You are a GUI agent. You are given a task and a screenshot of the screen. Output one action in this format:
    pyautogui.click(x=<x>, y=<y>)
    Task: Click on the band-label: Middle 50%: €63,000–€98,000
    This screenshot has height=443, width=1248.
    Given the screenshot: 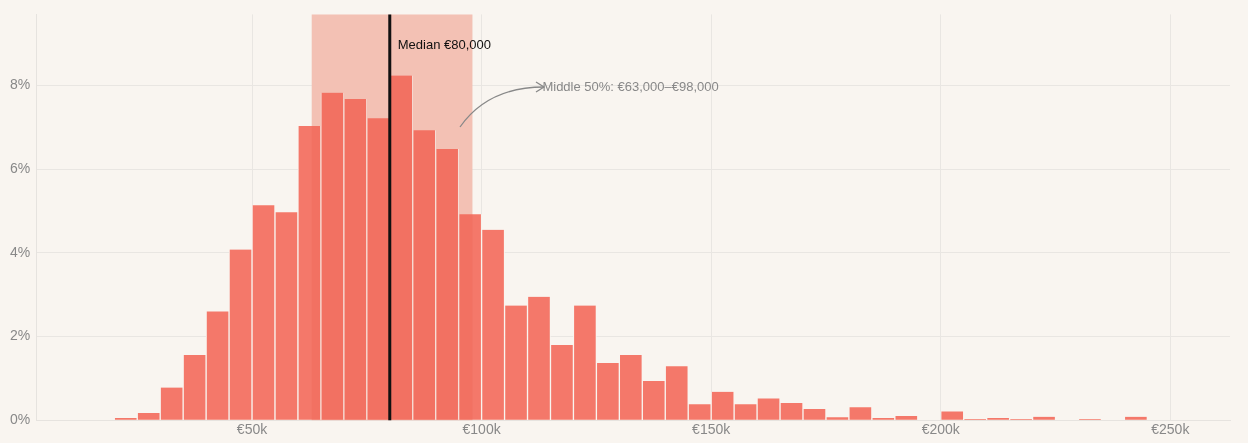 What is the action you would take?
    pyautogui.click(x=630, y=86)
    